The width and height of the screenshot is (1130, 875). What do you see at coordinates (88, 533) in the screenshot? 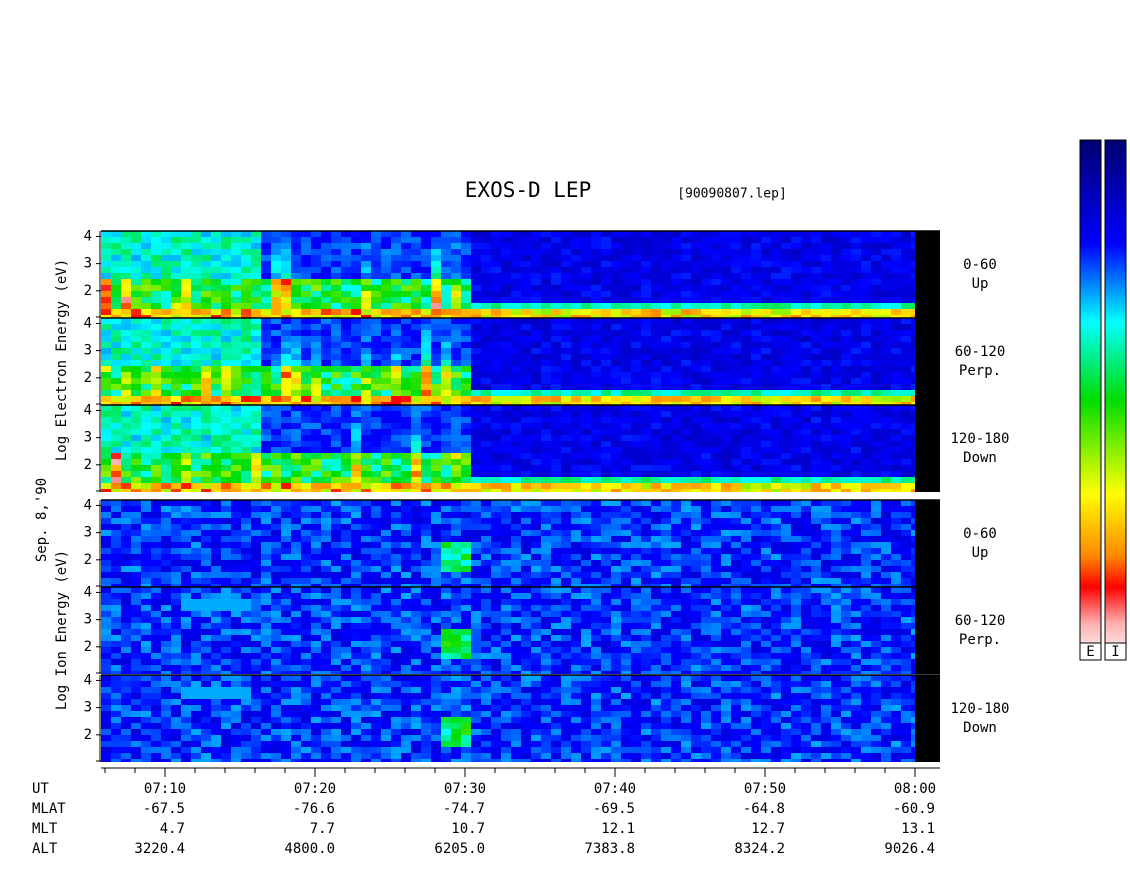
I see `y-tick-label: 3` at bounding box center [88, 533].